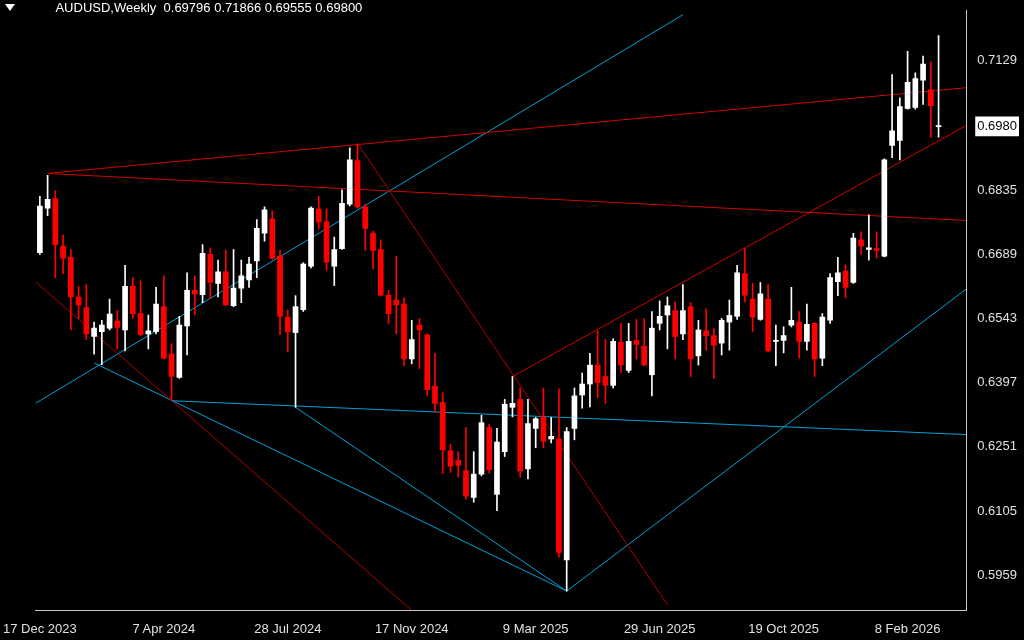 The image size is (1024, 640). Describe the element at coordinates (997, 510) in the screenshot. I see `y-tick-label: 0.6105` at that location.